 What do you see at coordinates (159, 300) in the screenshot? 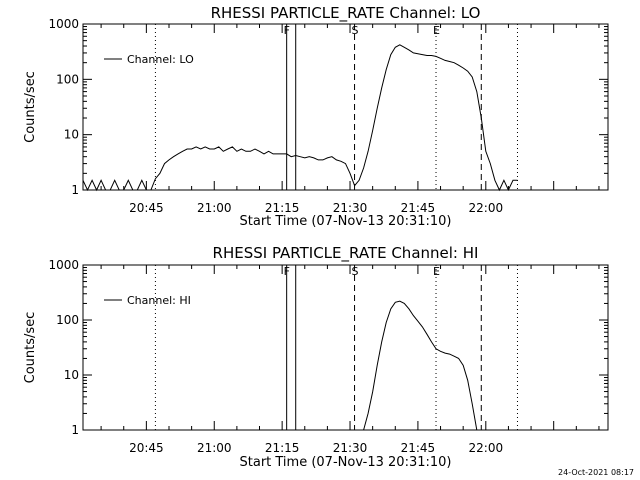
I see `legend-label: Channel: HI` at bounding box center [159, 300].